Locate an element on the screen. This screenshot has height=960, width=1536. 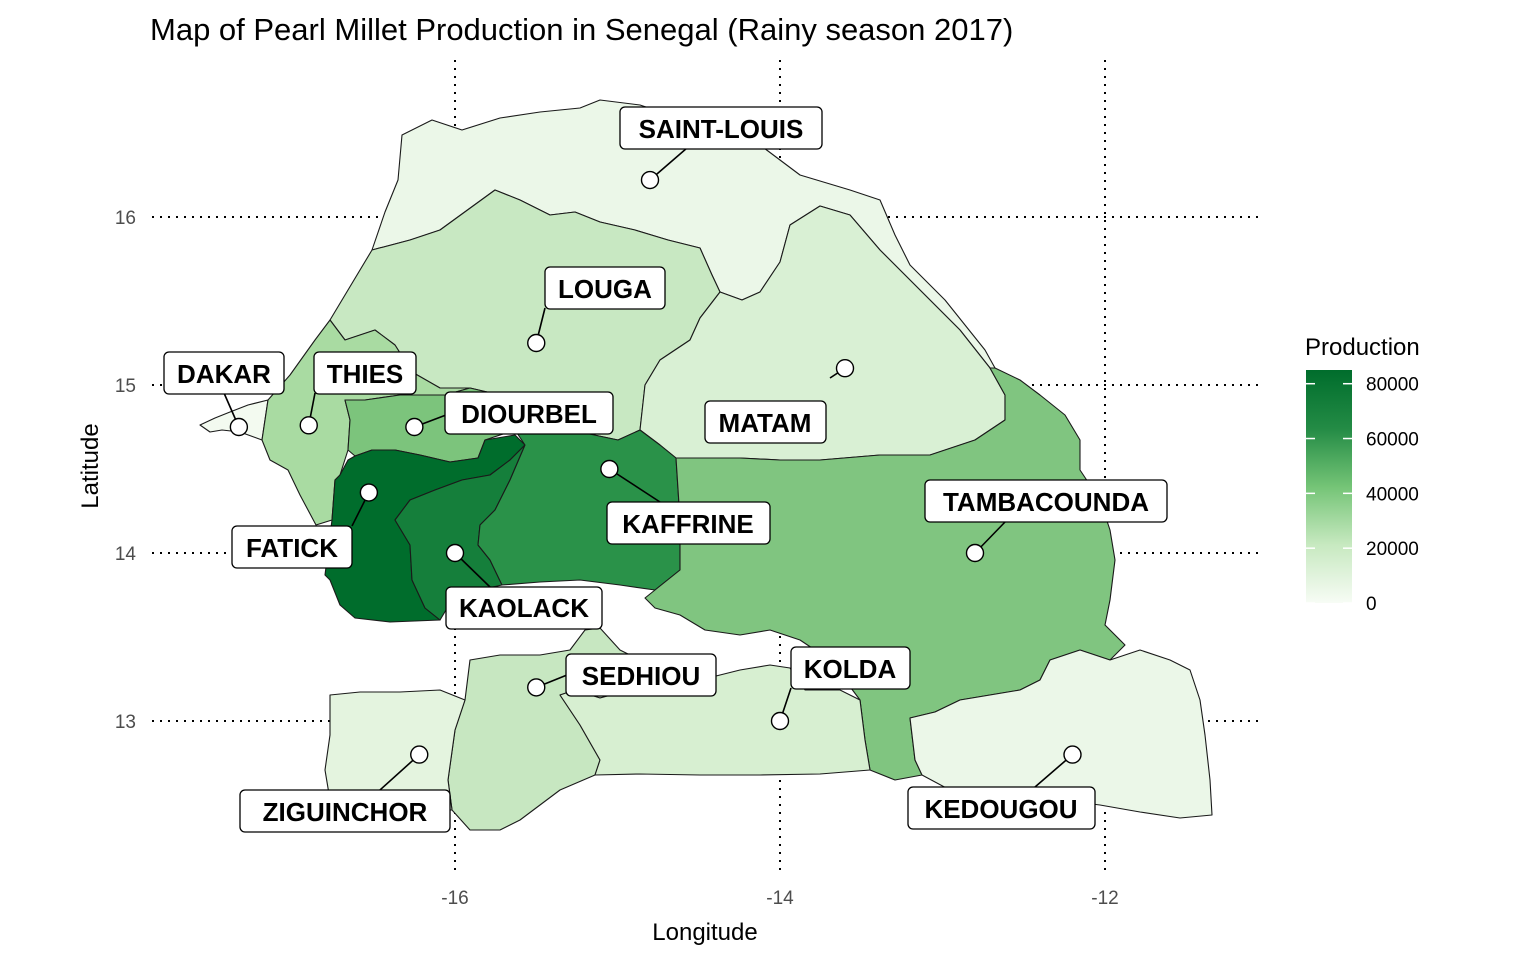
label-kaffrine-text: KAFFRINE is located at coordinates (687, 524).